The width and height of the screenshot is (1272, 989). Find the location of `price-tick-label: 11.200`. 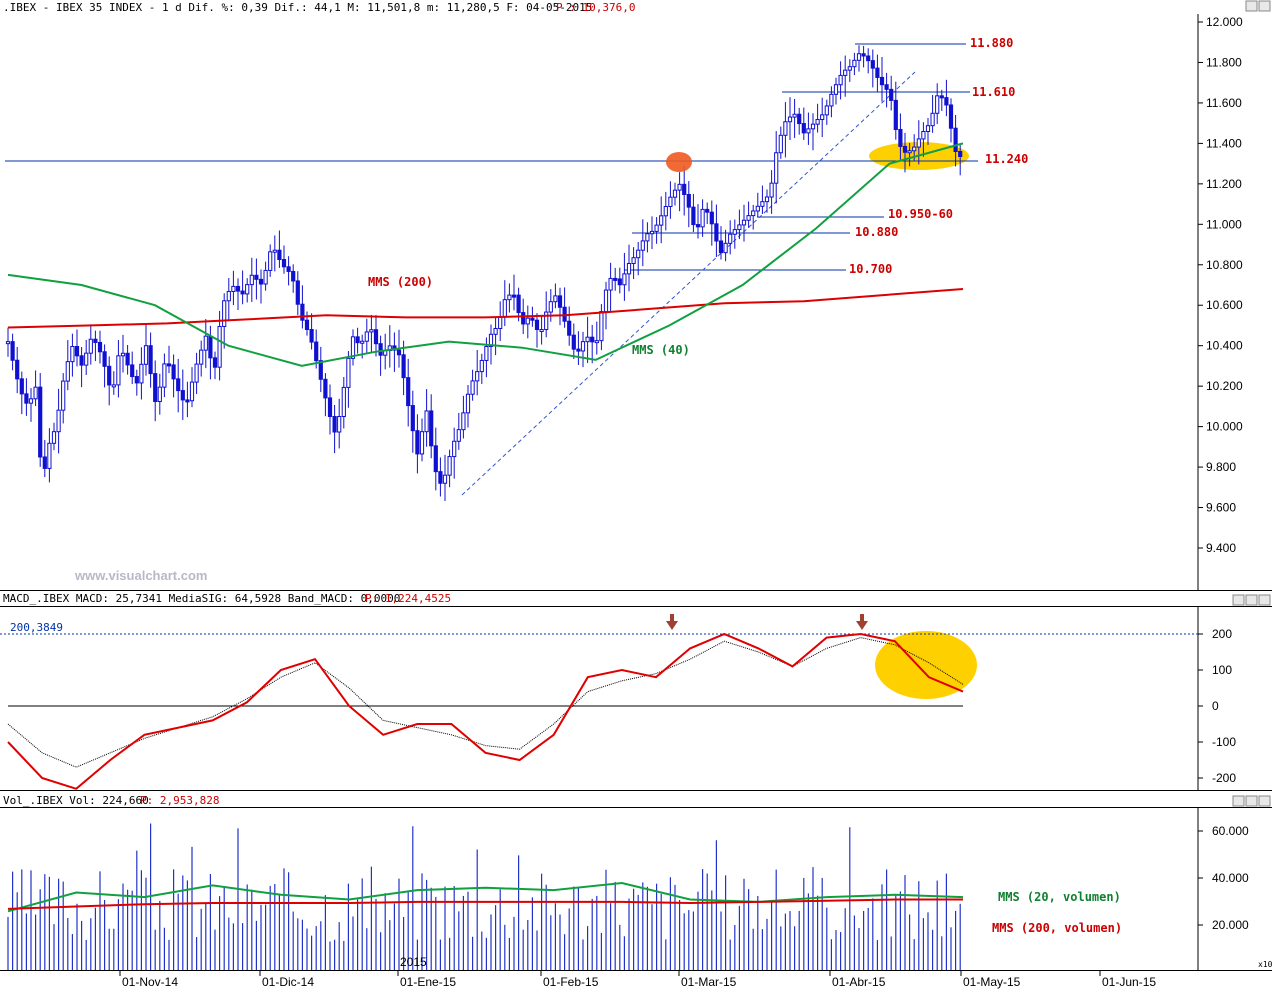

price-tick-label: 11.200 is located at coordinates (1224, 184).